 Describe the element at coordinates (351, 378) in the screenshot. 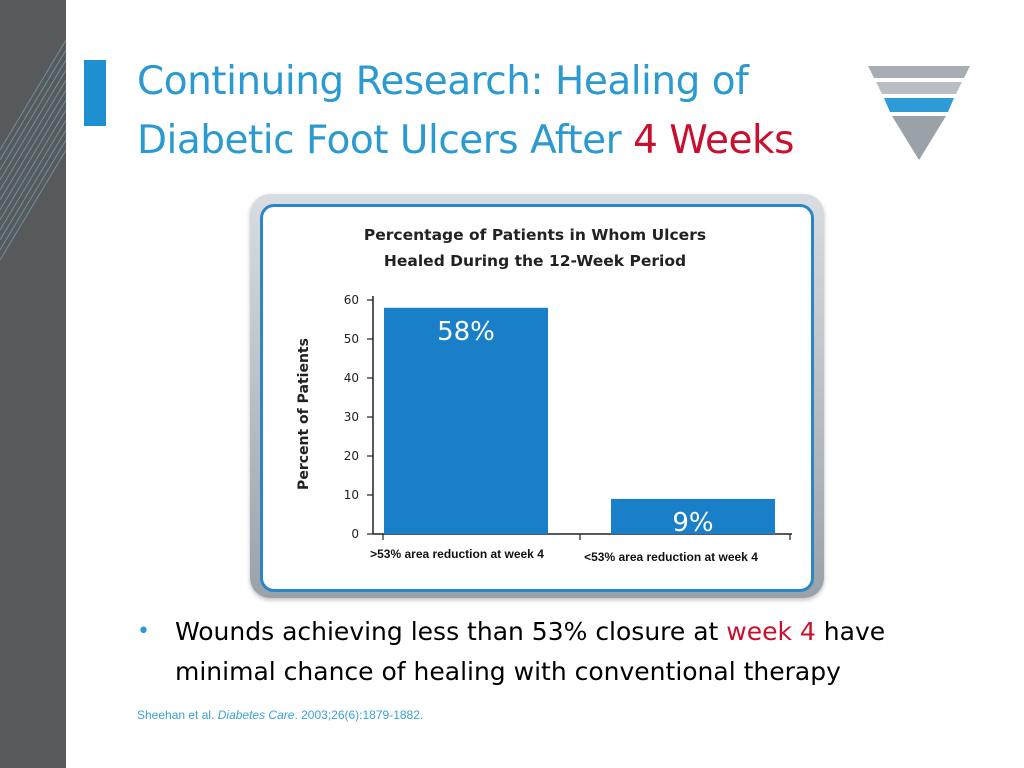

I see `y-tick-label: 40` at that location.